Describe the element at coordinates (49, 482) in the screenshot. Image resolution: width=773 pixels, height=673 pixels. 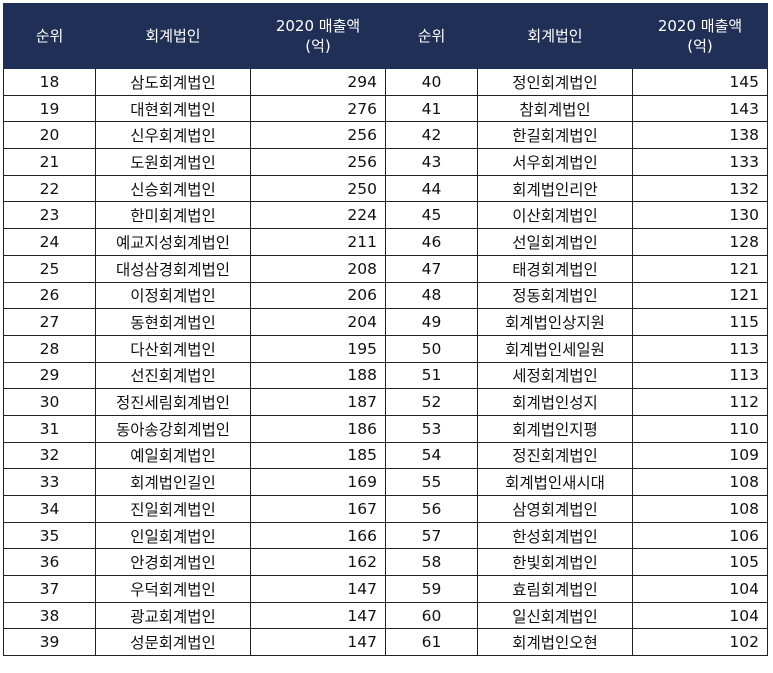
I see `rank-cell-left: 33` at that location.